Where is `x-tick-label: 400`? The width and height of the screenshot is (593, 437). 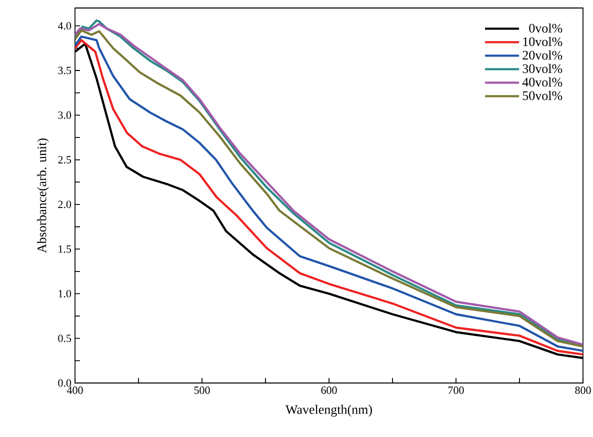 x-tick-label: 400 is located at coordinates (74, 390).